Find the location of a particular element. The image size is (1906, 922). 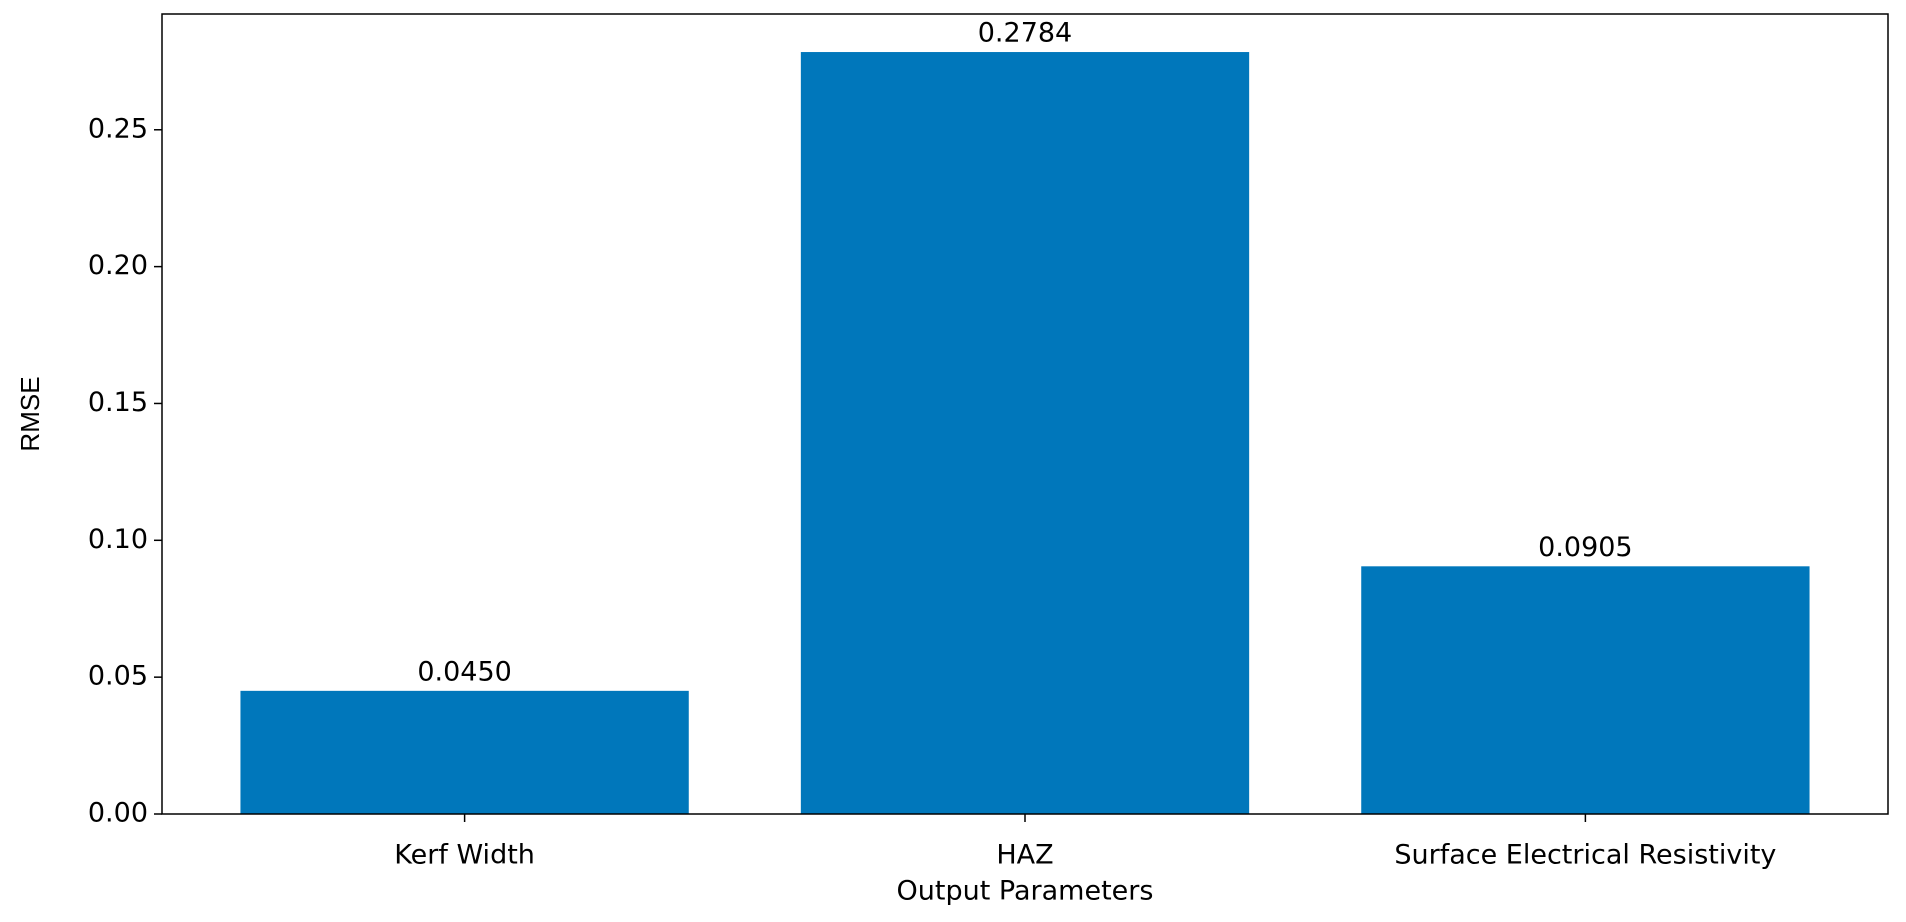

y-tick-label: 0.10 is located at coordinates (118, 539).